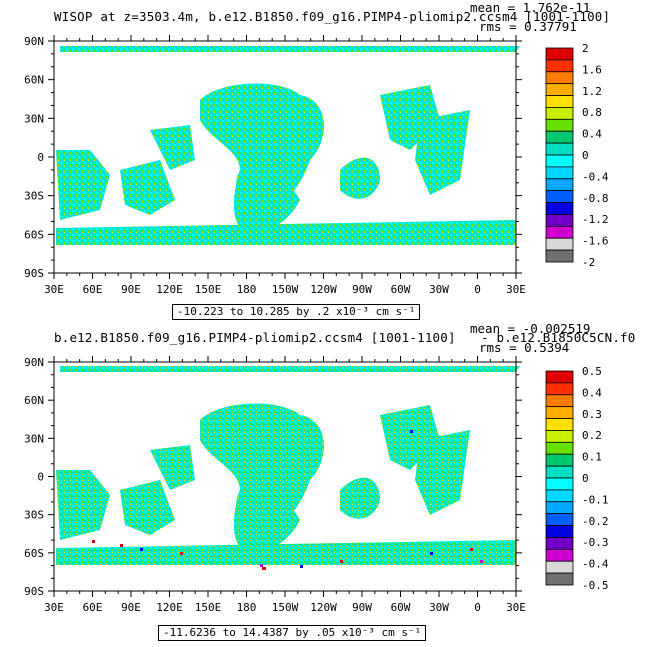  What do you see at coordinates (169, 607) in the screenshot?
I see `lon-tick-label-p2: 120E` at bounding box center [169, 607].